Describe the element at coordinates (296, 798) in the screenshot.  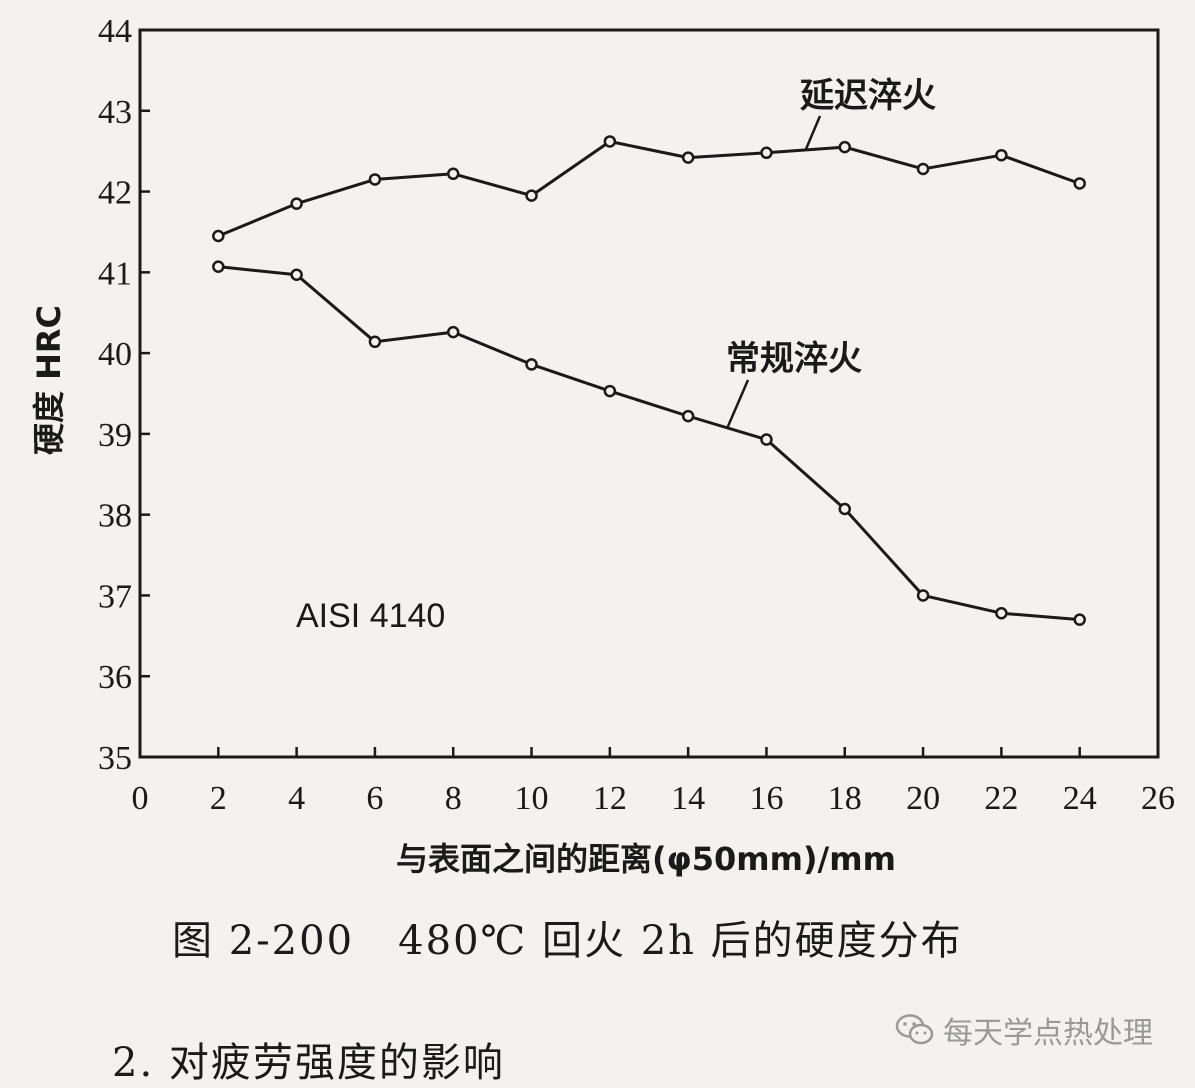
I see `x-tick-label: 4` at that location.